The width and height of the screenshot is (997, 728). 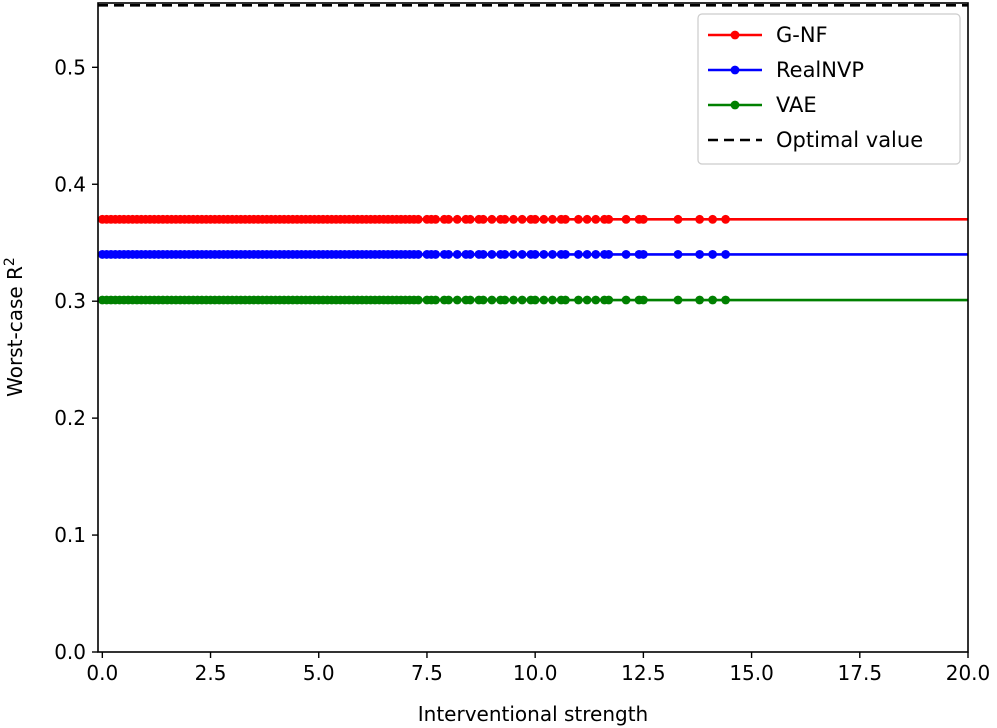 I want to click on legend-marker-realnvp, so click(x=735, y=70).